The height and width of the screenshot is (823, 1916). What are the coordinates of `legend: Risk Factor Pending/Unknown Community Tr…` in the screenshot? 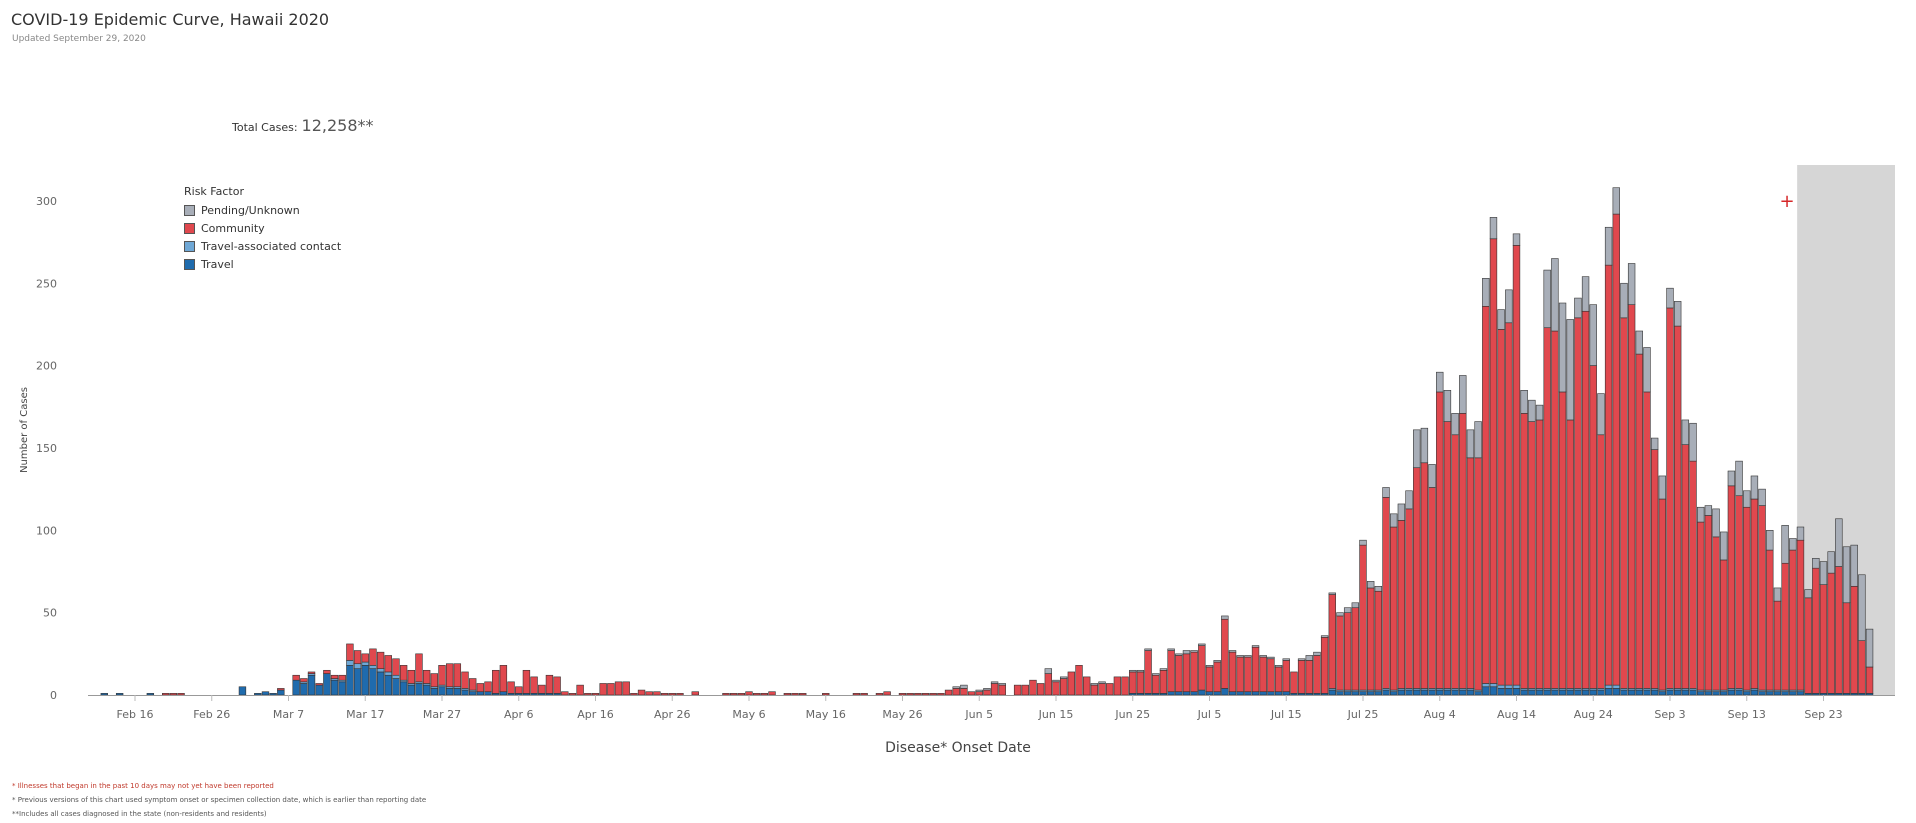 It's located at (262, 229).